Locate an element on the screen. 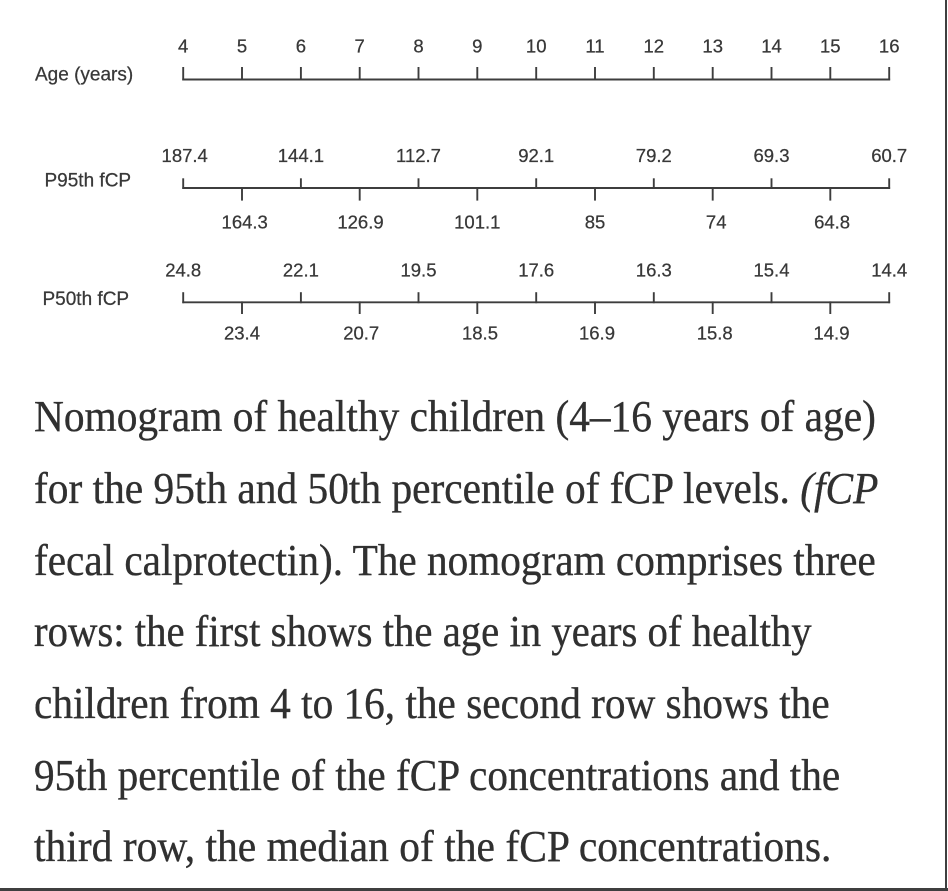 This screenshot has height=891, width=948. svg-text: 15.8 is located at coordinates (715, 333).